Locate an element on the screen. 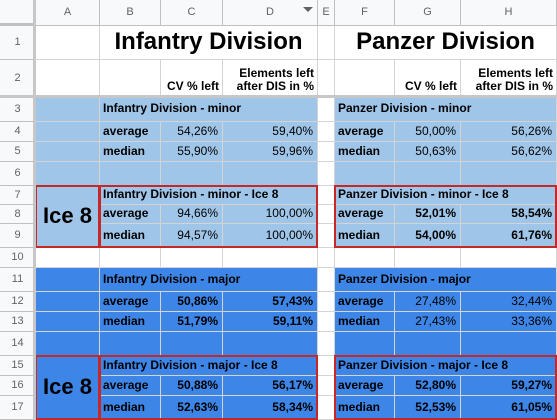 The height and width of the screenshot is (420, 557). panzer-major-average-elements: 32,44% is located at coordinates (509, 302).